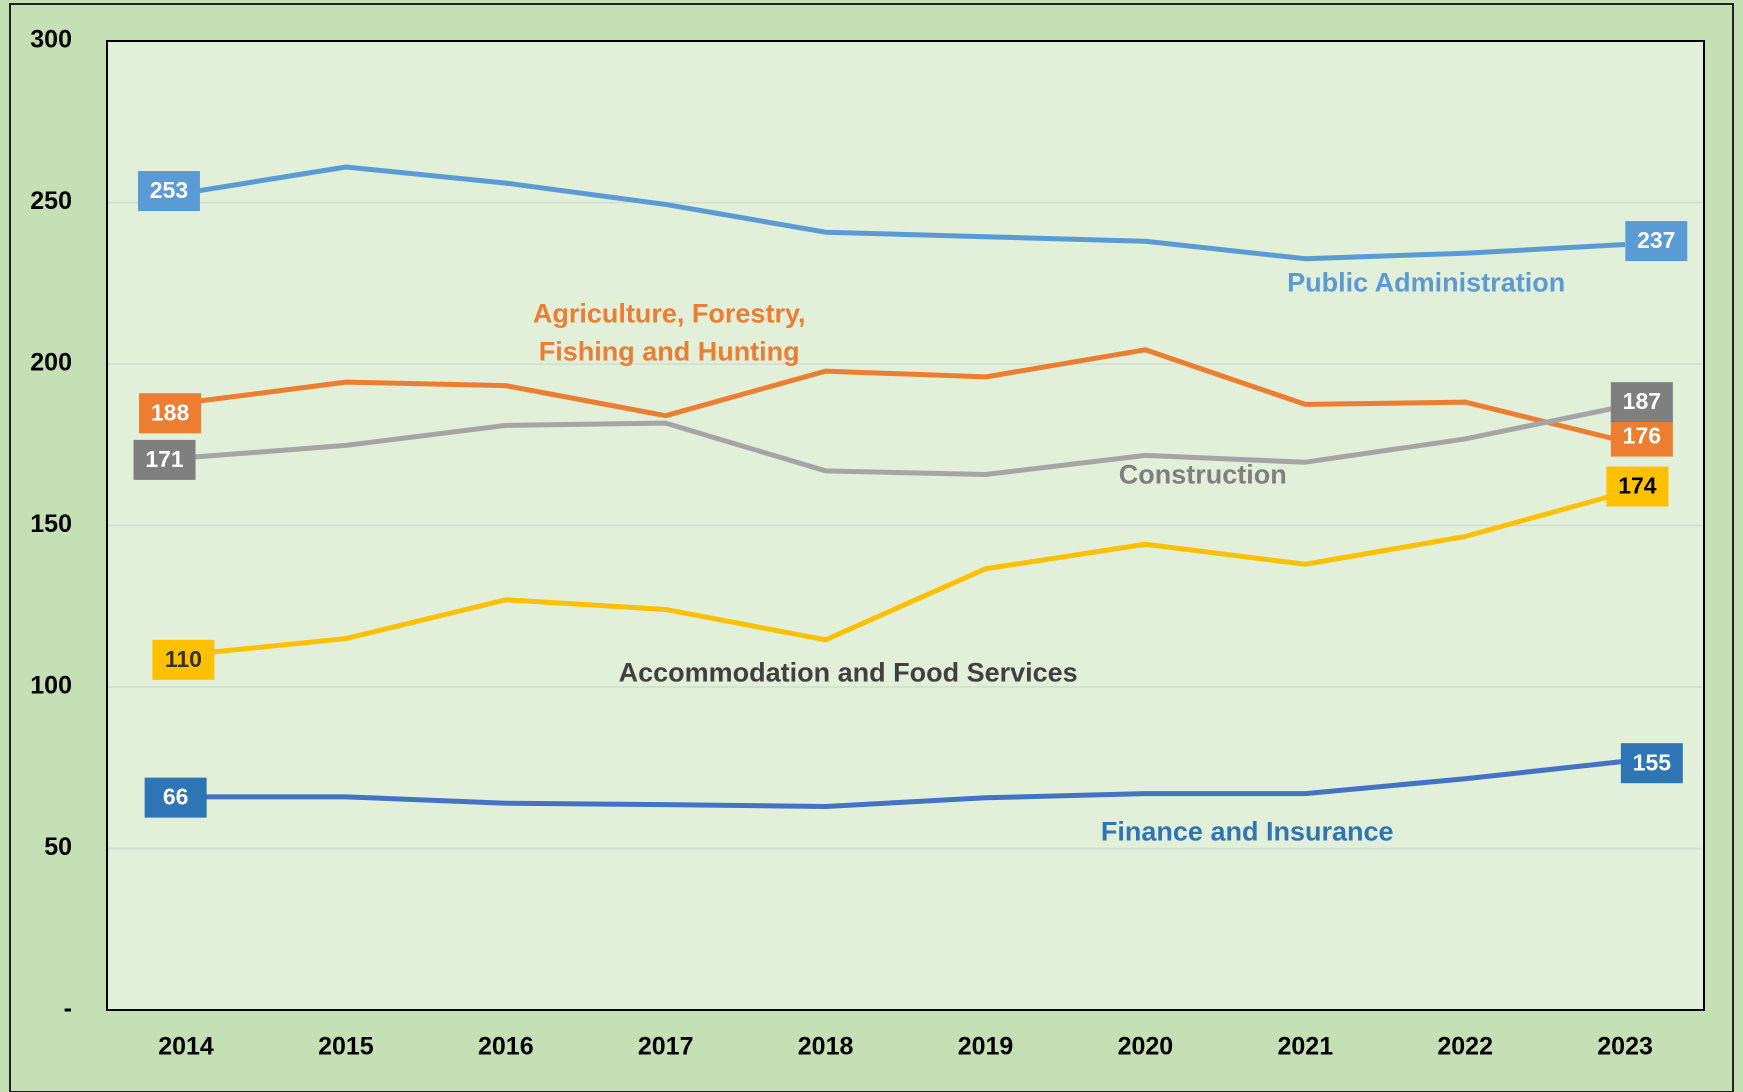  I want to click on value-label: 188, so click(170, 412).